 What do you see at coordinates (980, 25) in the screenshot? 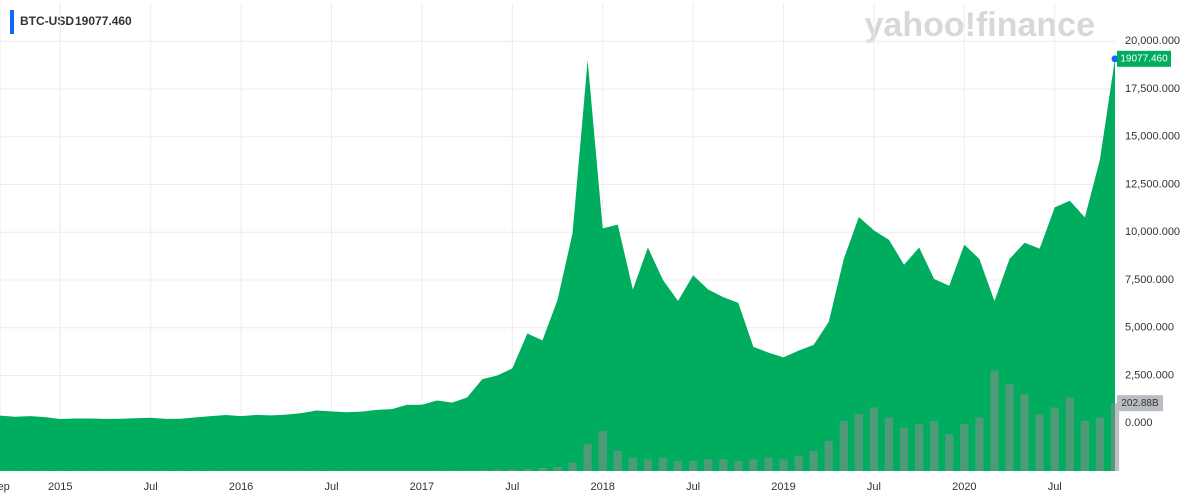
I see `watermark: yahoo!finance` at bounding box center [980, 25].